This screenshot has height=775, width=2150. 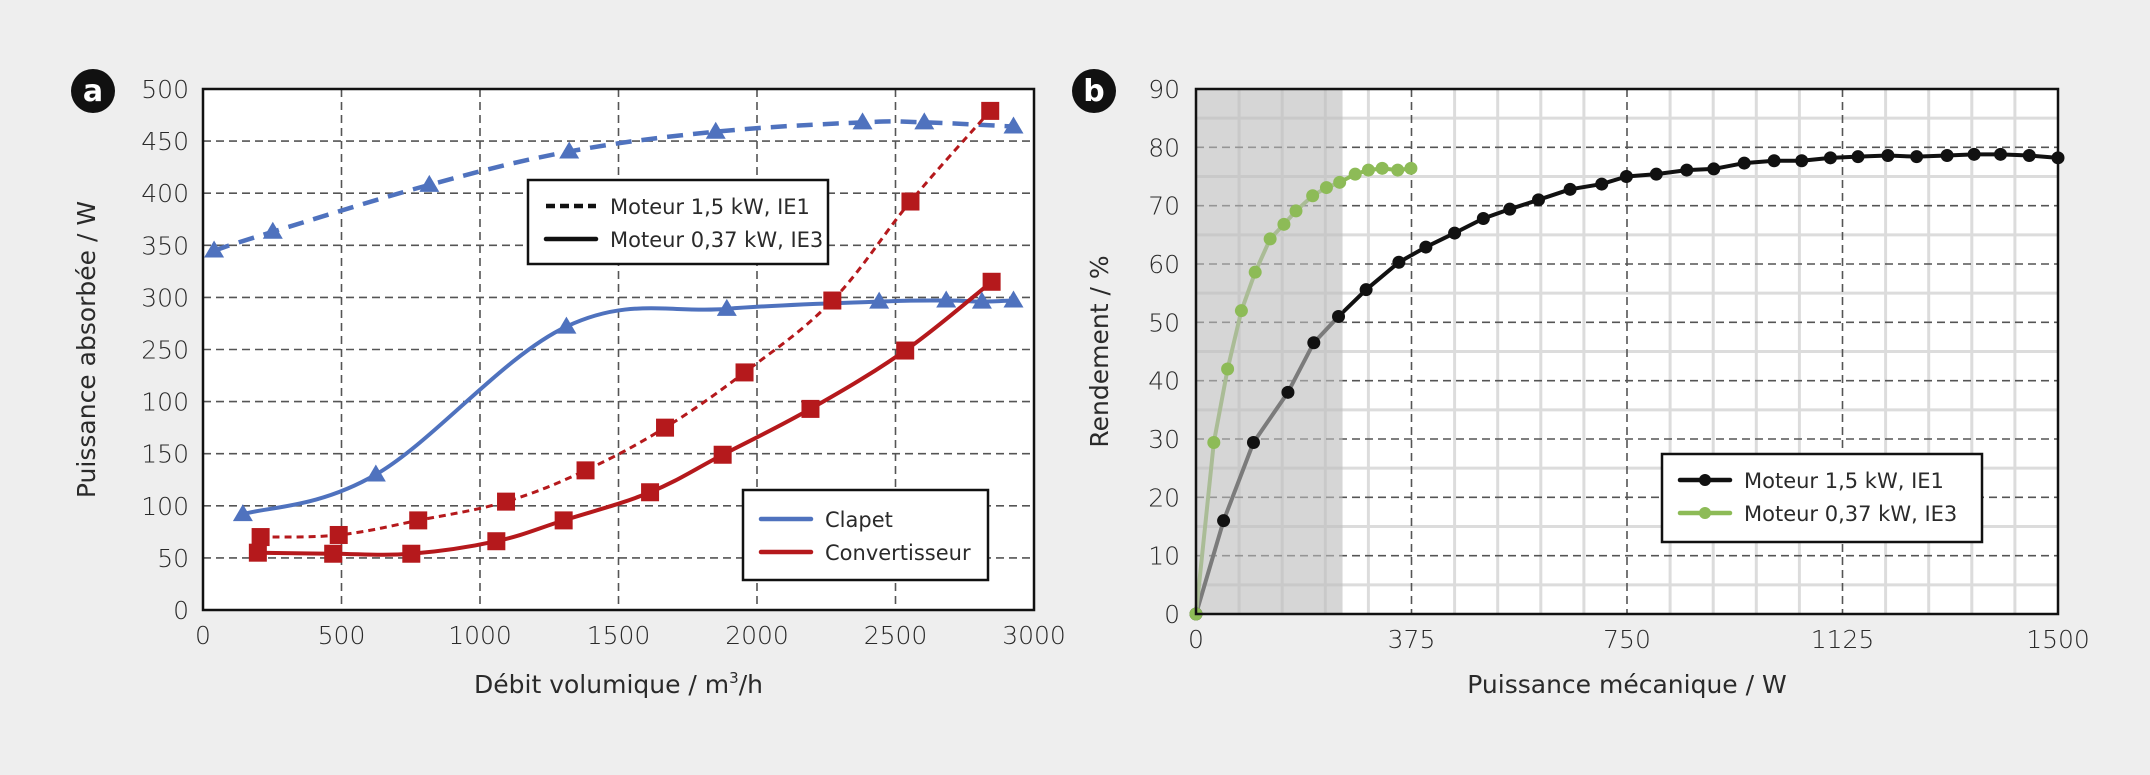 I want to click on legend-label: Moteur 1,5 kW, IE1, so click(x=1844, y=481).